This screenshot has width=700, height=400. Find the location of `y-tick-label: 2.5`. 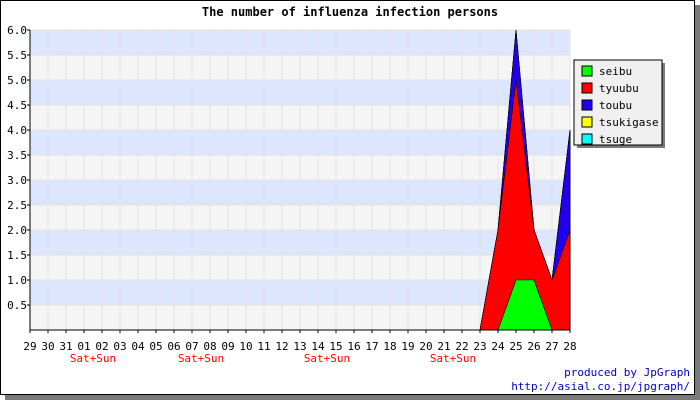

y-tick-label: 2.5 is located at coordinates (17, 205).